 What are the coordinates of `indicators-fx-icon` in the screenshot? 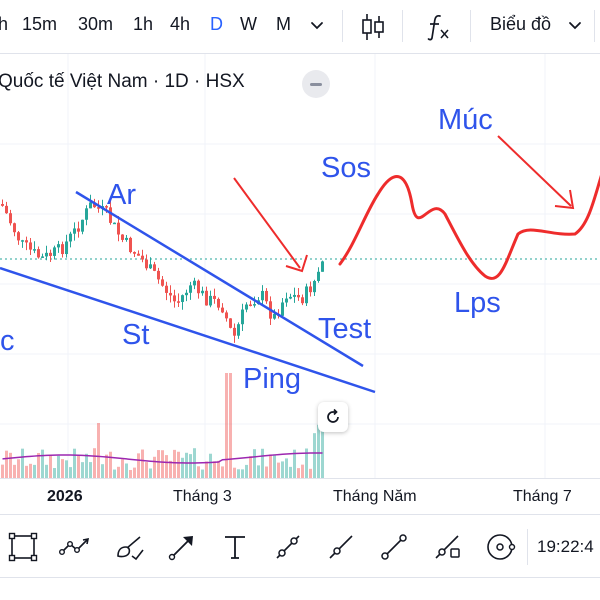 It's located at (439, 29).